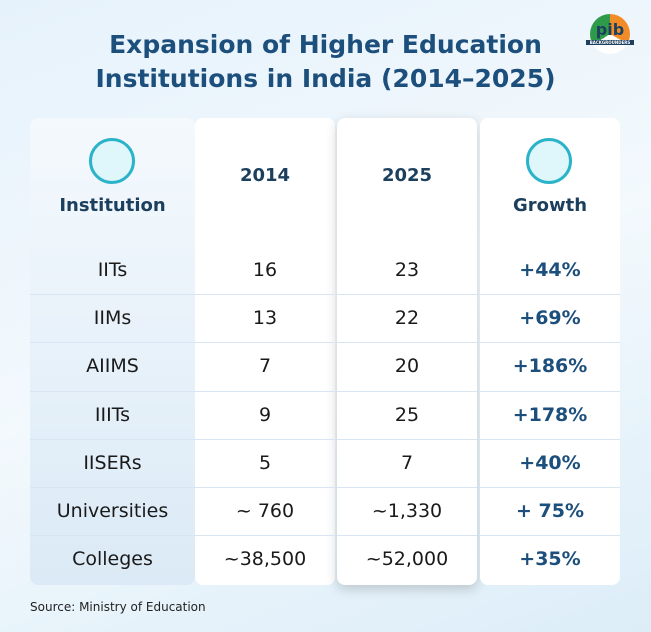 The image size is (651, 632). Describe the element at coordinates (549, 161) in the screenshot. I see `growth-icon` at that location.